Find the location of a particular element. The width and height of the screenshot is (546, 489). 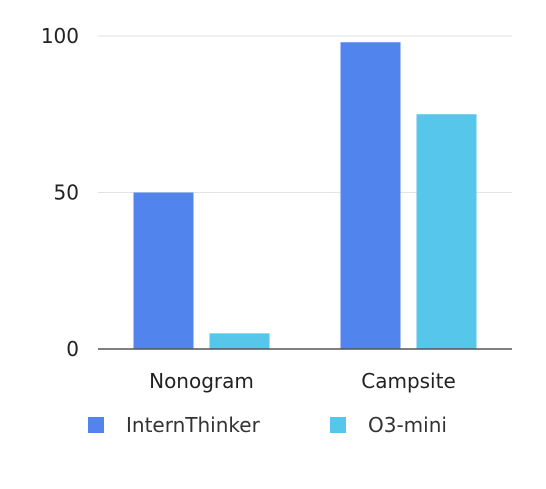

y-tick-label: 50 is located at coordinates (66, 193).